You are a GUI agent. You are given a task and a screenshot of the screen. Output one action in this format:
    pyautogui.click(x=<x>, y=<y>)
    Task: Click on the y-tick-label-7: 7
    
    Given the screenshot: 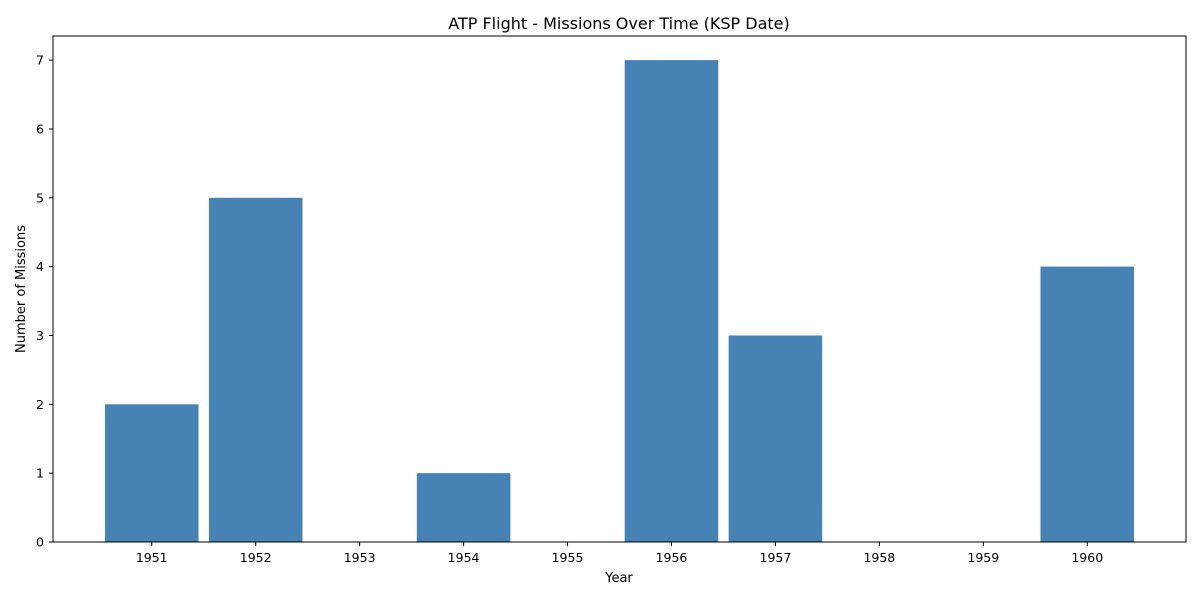 What is the action you would take?
    pyautogui.click(x=40, y=60)
    